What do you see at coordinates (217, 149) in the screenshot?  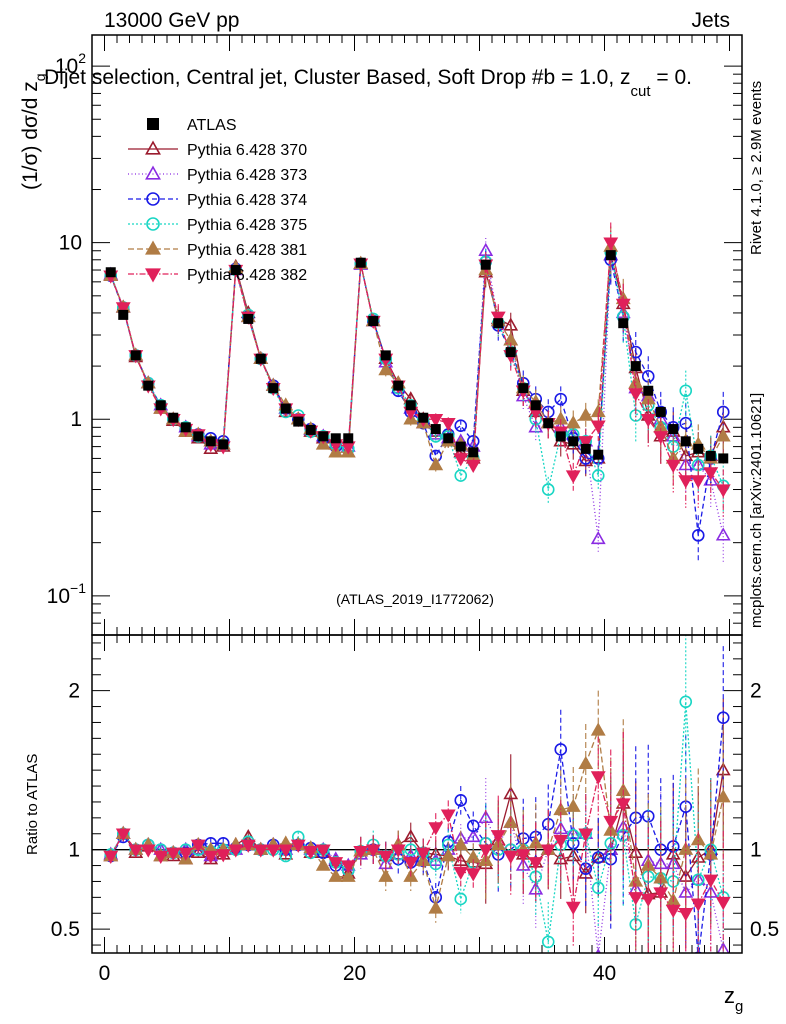 I see `legend-item: Pythia 6.428 370` at bounding box center [217, 149].